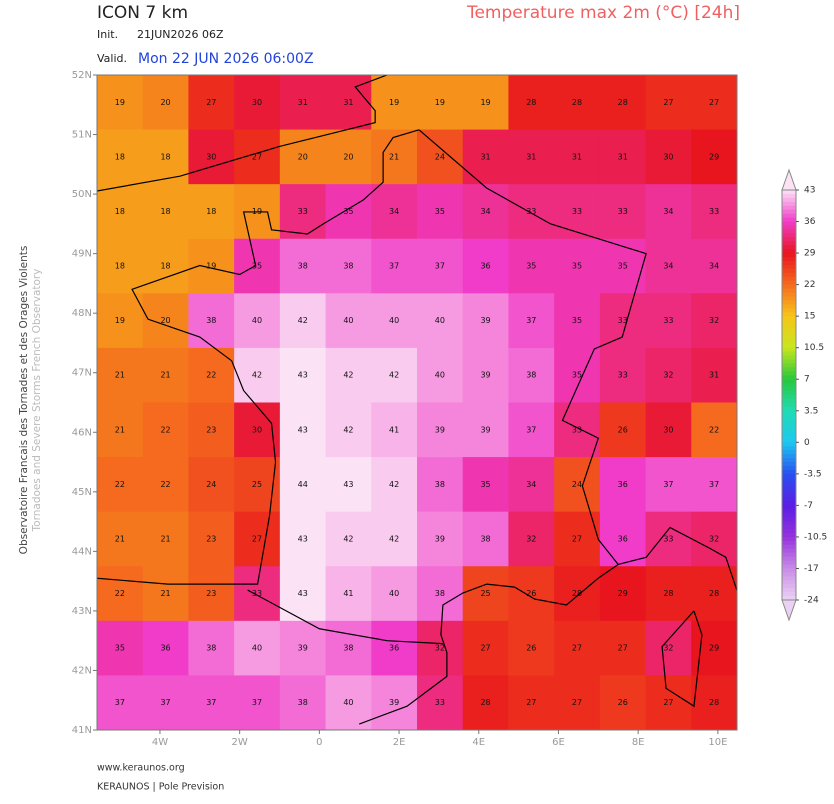  What do you see at coordinates (141, 768) in the screenshot?
I see `footer-site: www.keraunos.org` at bounding box center [141, 768].